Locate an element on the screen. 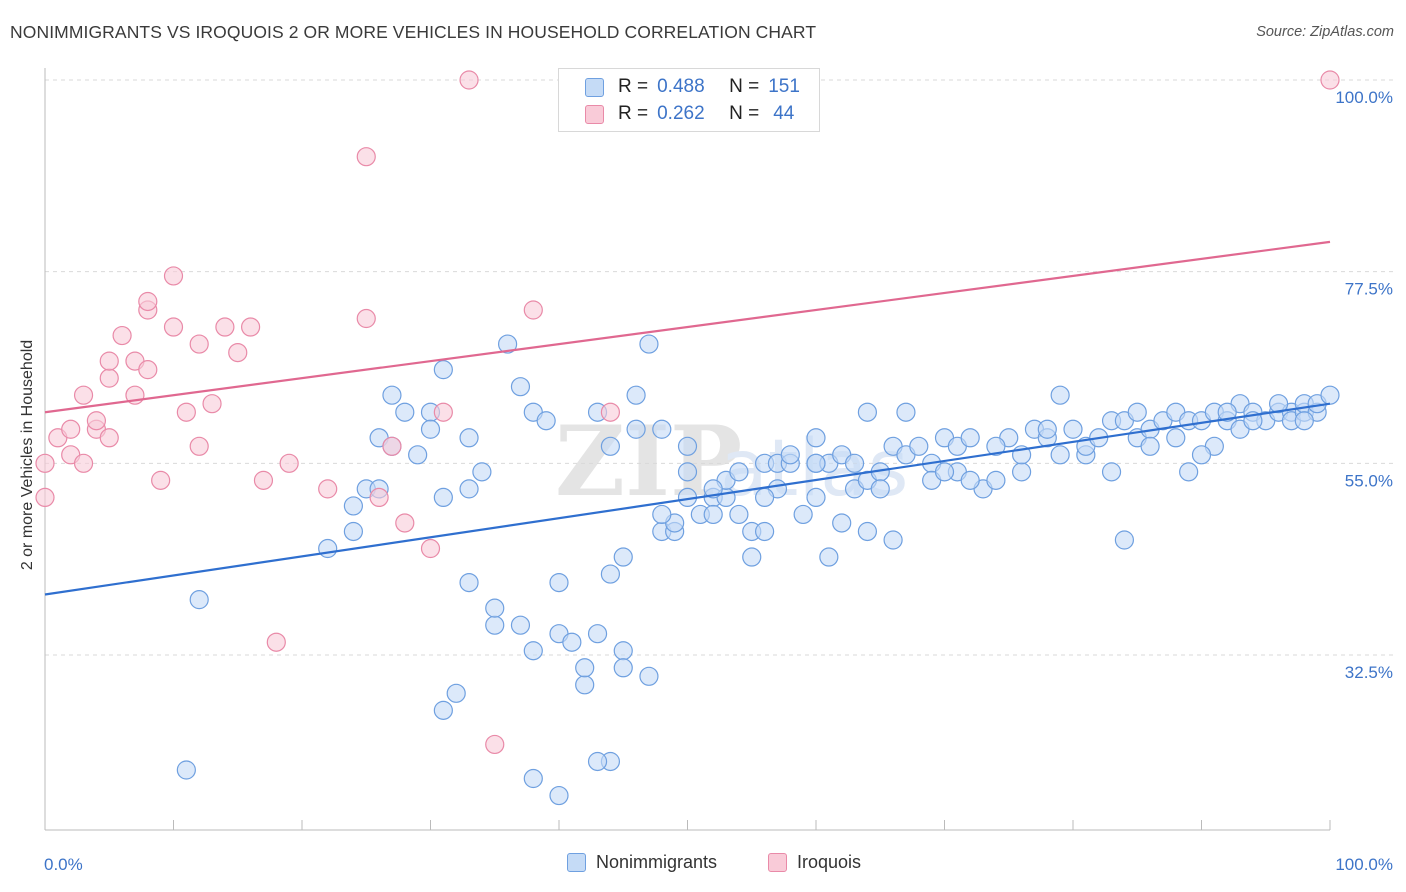  y-axis-label: 2 or more Vehicles in Household is located at coordinates (27, 455).